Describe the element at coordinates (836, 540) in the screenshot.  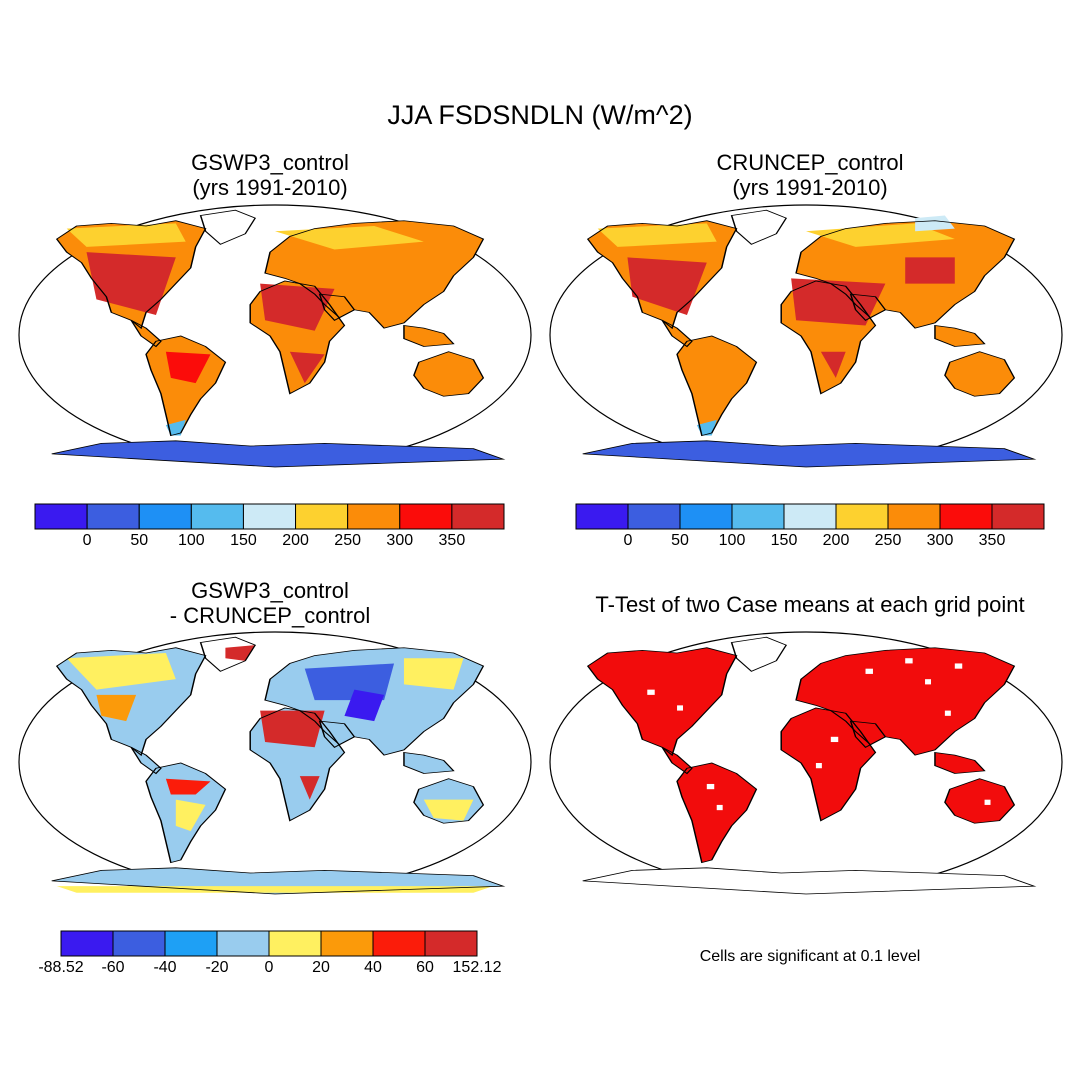
I see `colorbar-cruncep-tick-label: 200` at that location.